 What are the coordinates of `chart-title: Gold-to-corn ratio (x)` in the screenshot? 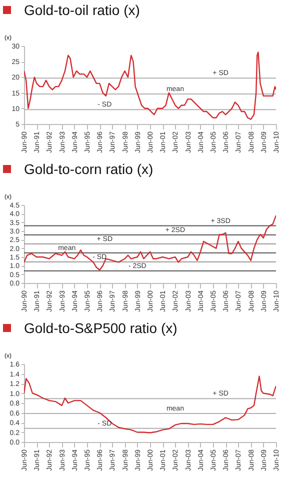 It's located at (89, 169).